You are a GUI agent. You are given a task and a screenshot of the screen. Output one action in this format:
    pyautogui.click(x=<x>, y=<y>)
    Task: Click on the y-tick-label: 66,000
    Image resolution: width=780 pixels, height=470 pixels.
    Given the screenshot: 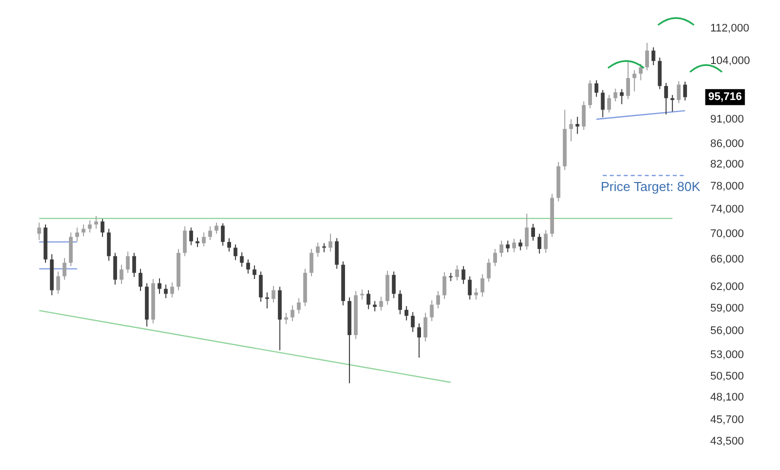 What is the action you would take?
    pyautogui.click(x=727, y=259)
    